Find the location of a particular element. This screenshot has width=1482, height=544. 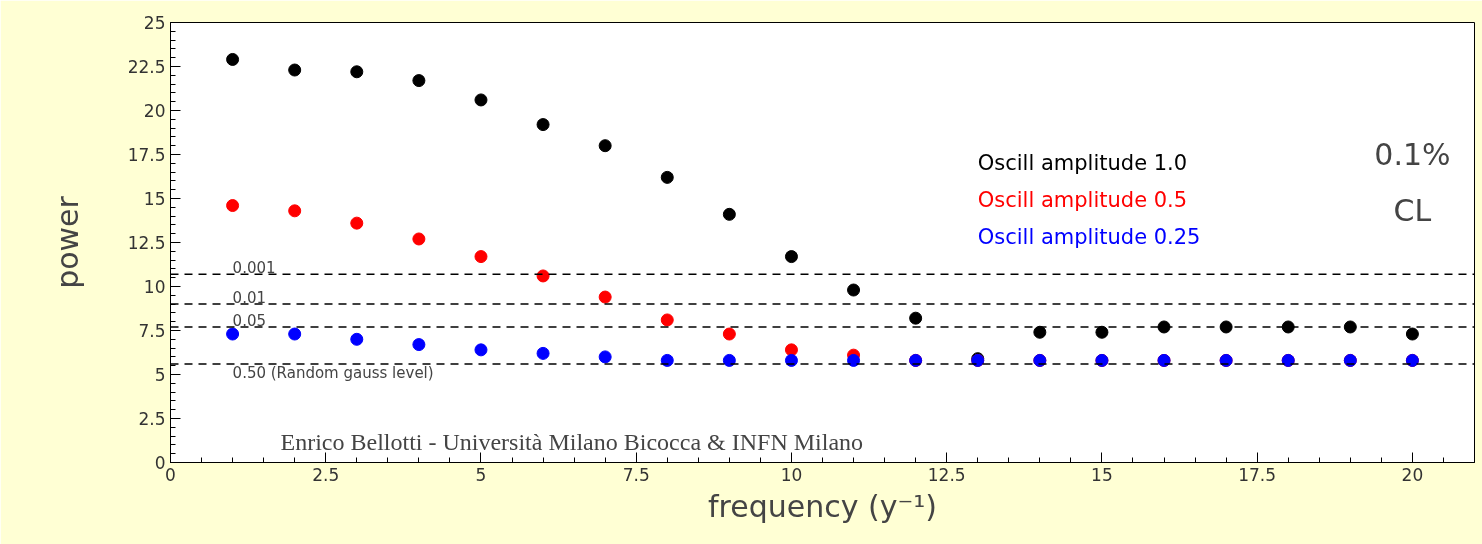

y-tick-label: 15 is located at coordinates (154, 199).